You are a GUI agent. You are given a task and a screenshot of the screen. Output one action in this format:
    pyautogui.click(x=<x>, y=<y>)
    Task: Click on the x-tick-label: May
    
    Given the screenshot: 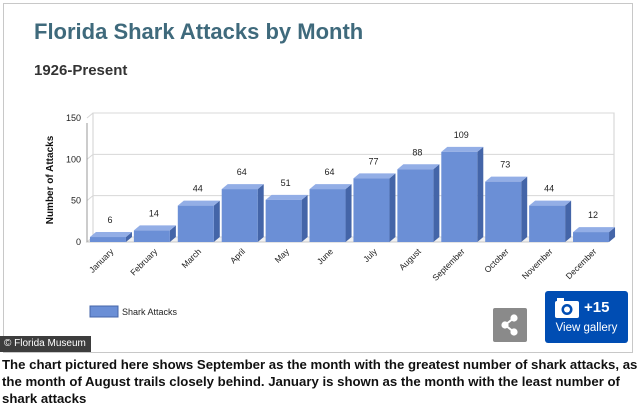 What is the action you would take?
    pyautogui.click(x=282, y=255)
    